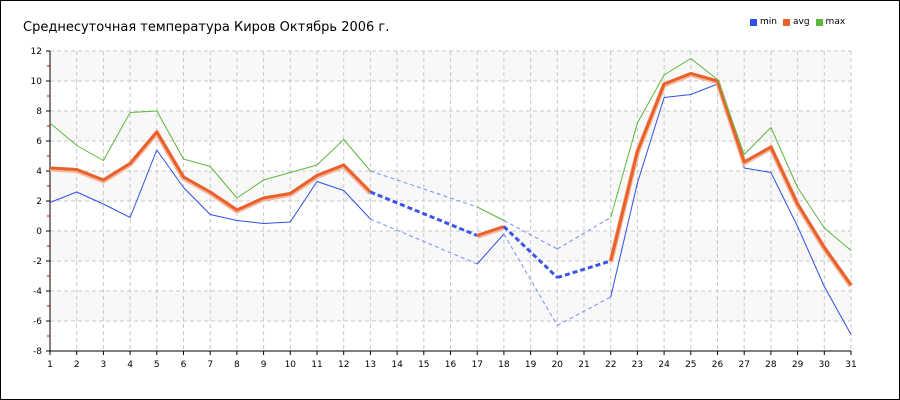  I want to click on x-tick-label: 15, so click(423, 365).